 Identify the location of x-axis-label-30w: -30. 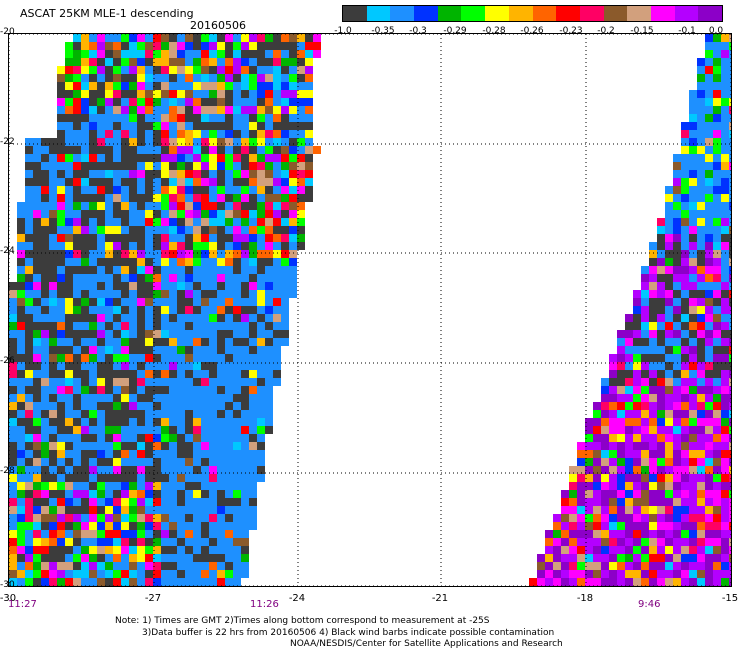
(8, 598).